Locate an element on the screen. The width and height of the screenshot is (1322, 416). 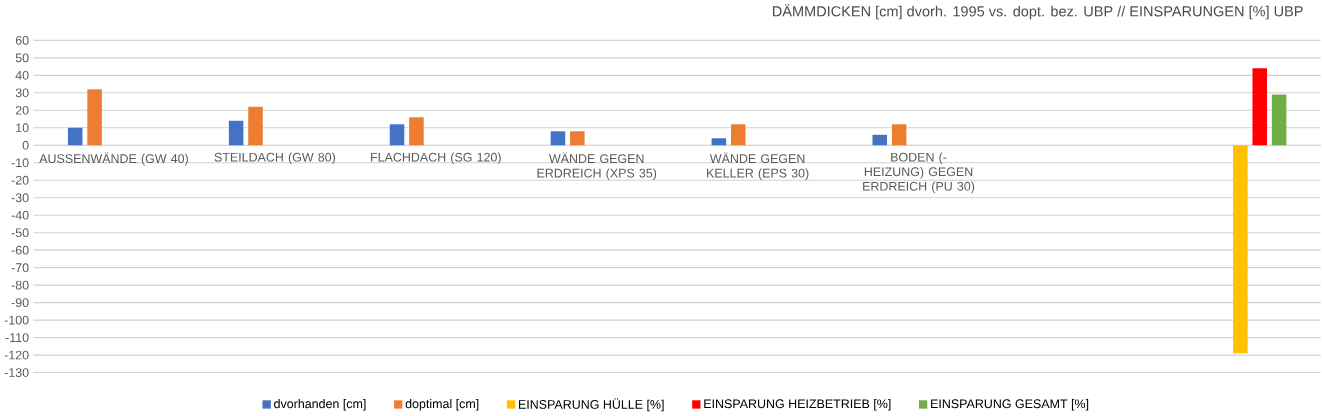
y-tick-label: -110 is located at coordinates (17, 337).